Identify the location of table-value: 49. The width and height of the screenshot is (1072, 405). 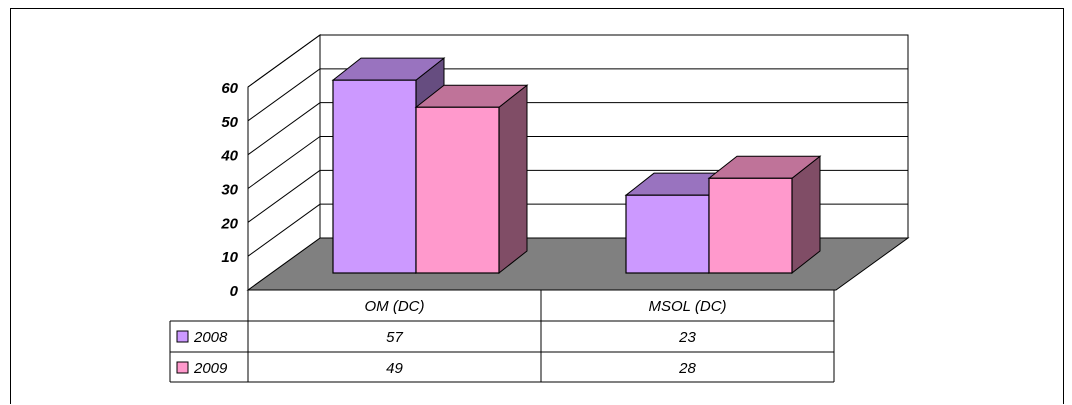
(394, 368).